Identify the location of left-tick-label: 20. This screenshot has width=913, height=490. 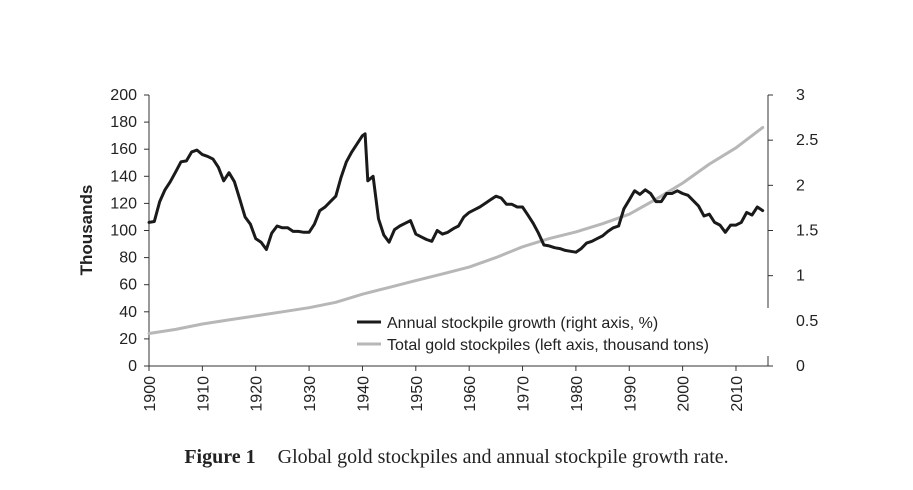
(128, 339).